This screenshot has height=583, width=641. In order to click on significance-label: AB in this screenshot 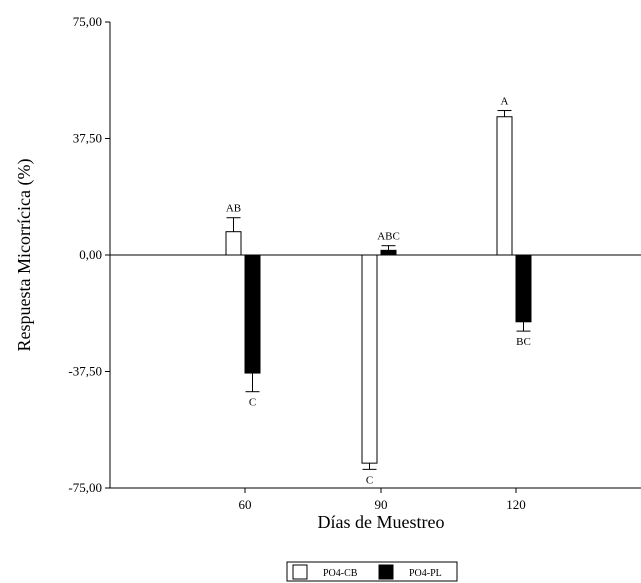, I will do `click(233, 209)`.